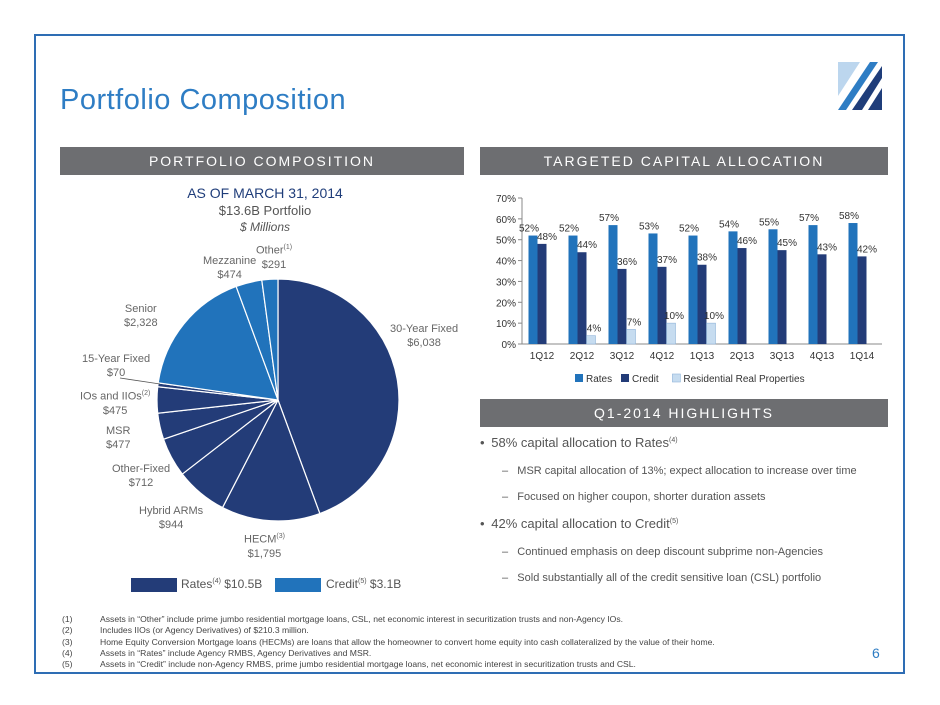  What do you see at coordinates (876, 653) in the screenshot?
I see `page-number: 6` at bounding box center [876, 653].